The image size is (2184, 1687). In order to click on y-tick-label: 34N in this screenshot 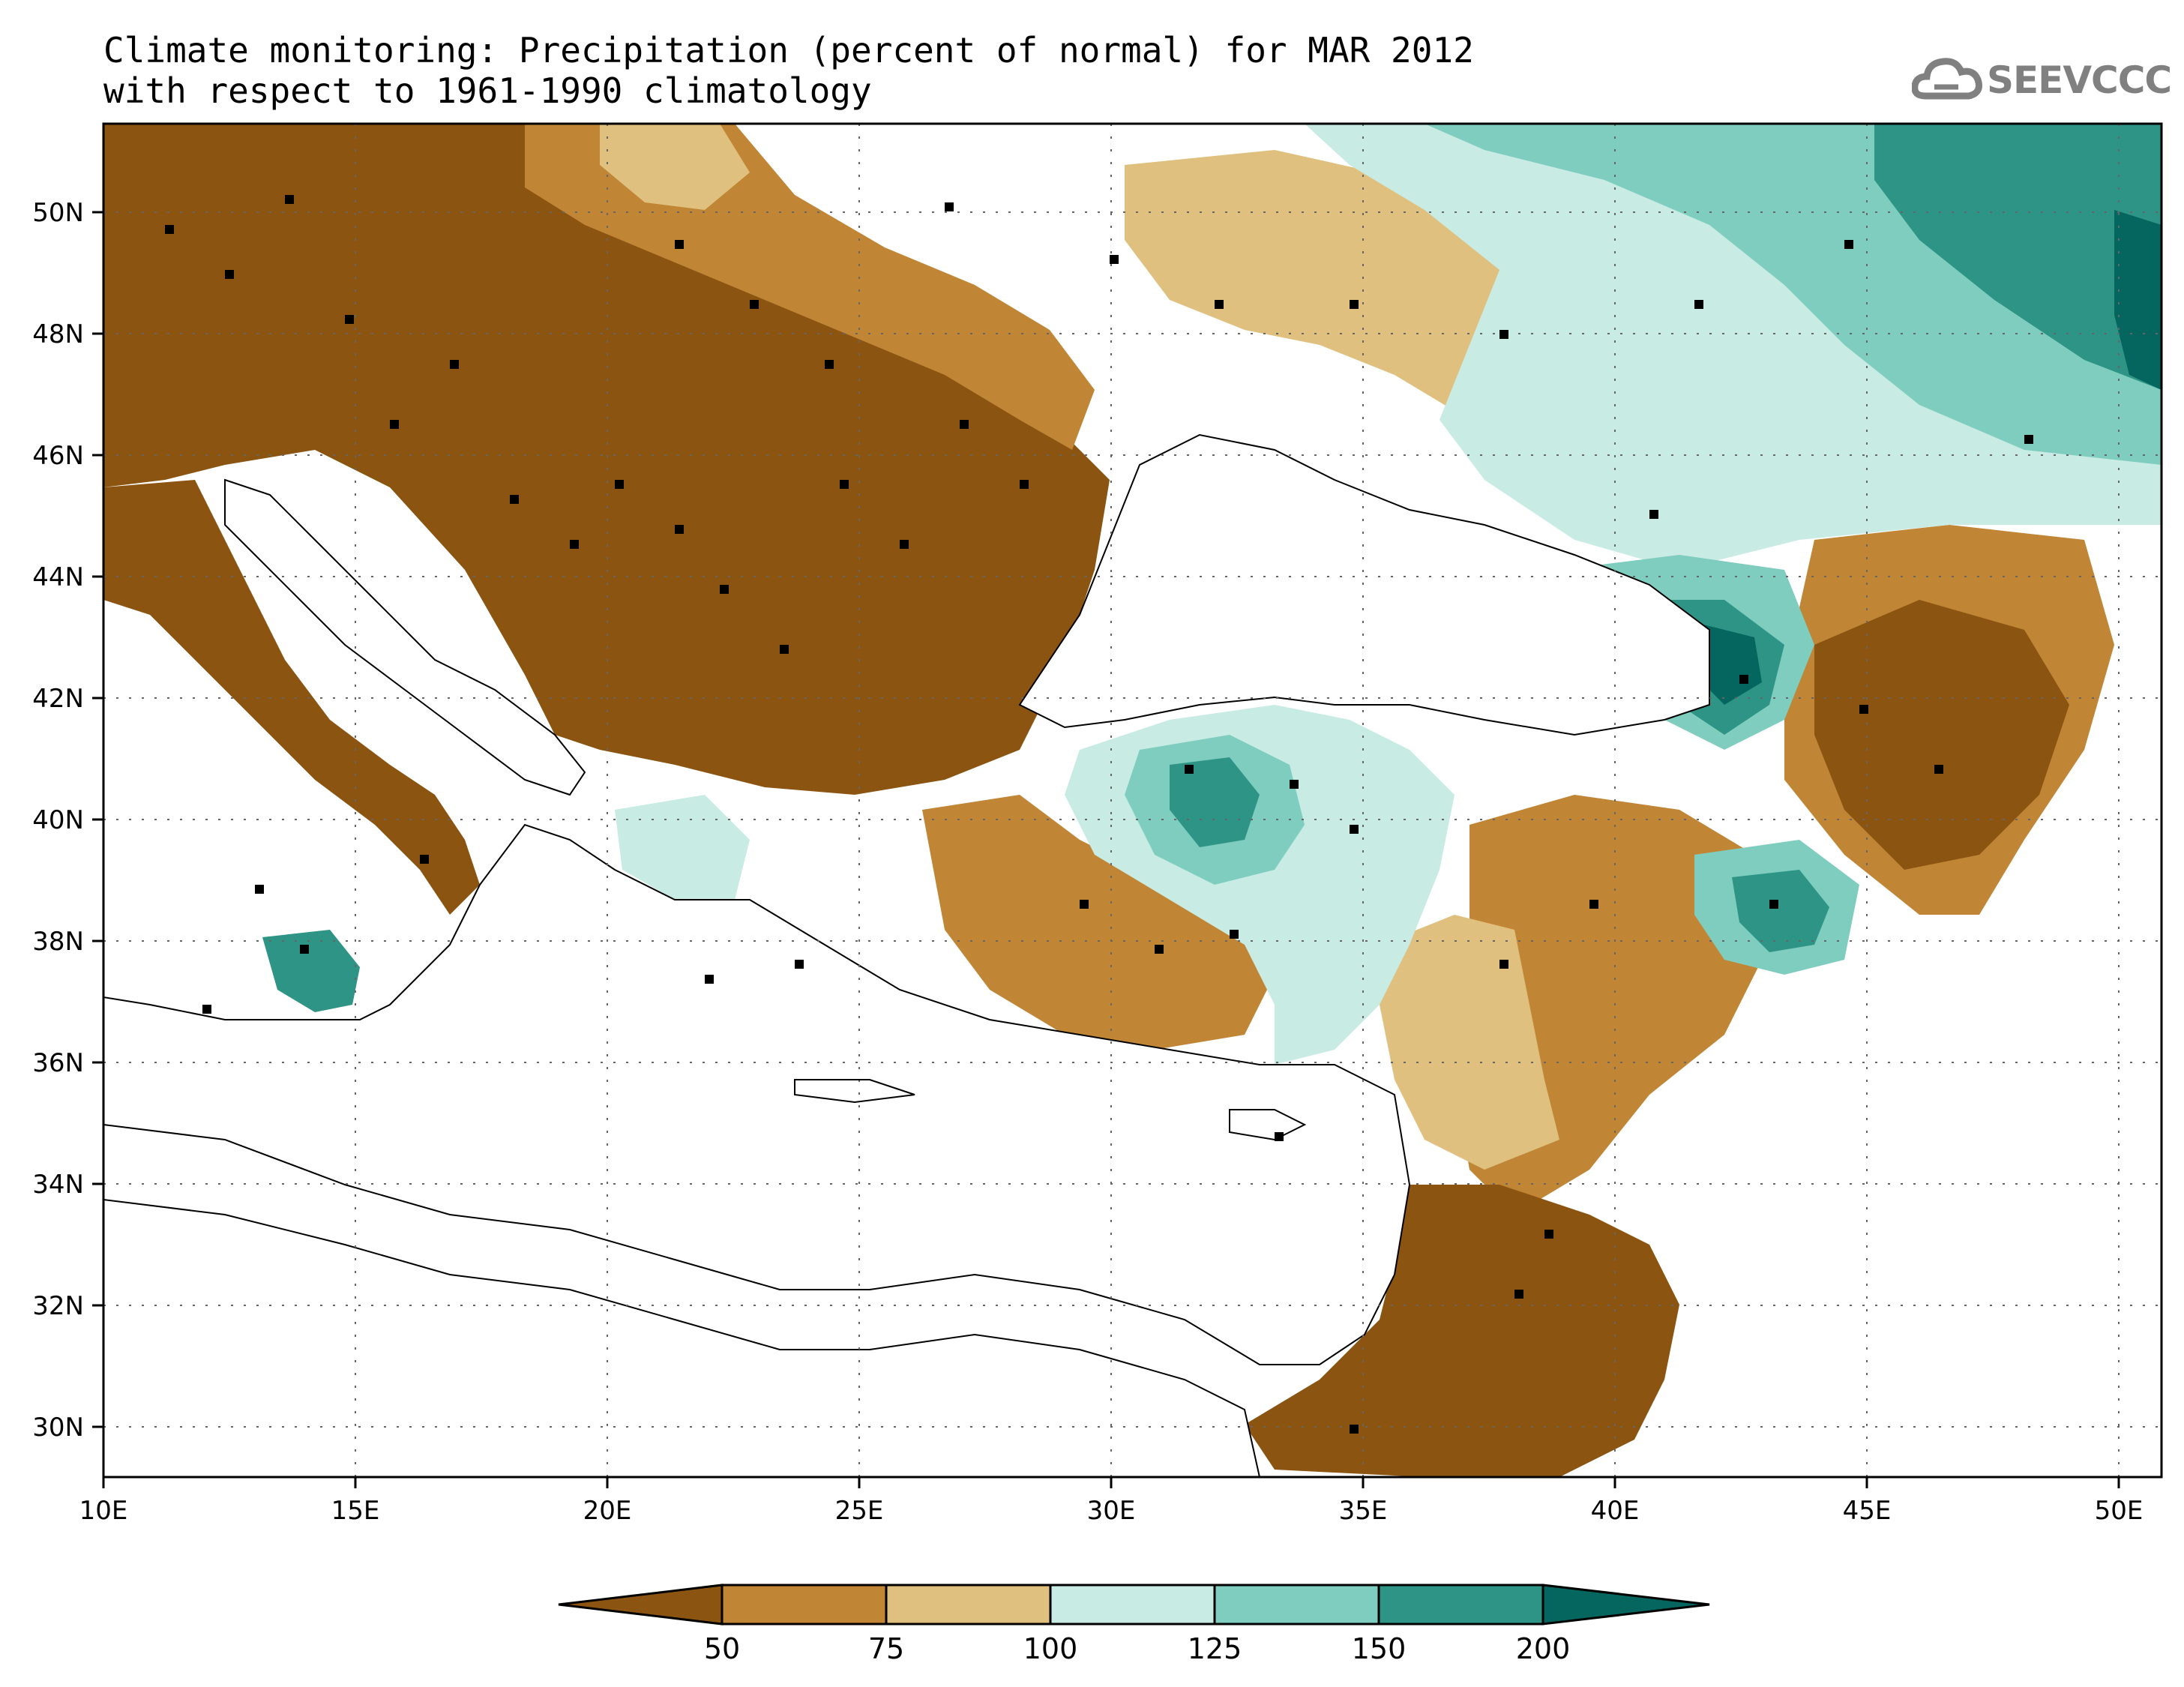, I will do `click(58, 1185)`.